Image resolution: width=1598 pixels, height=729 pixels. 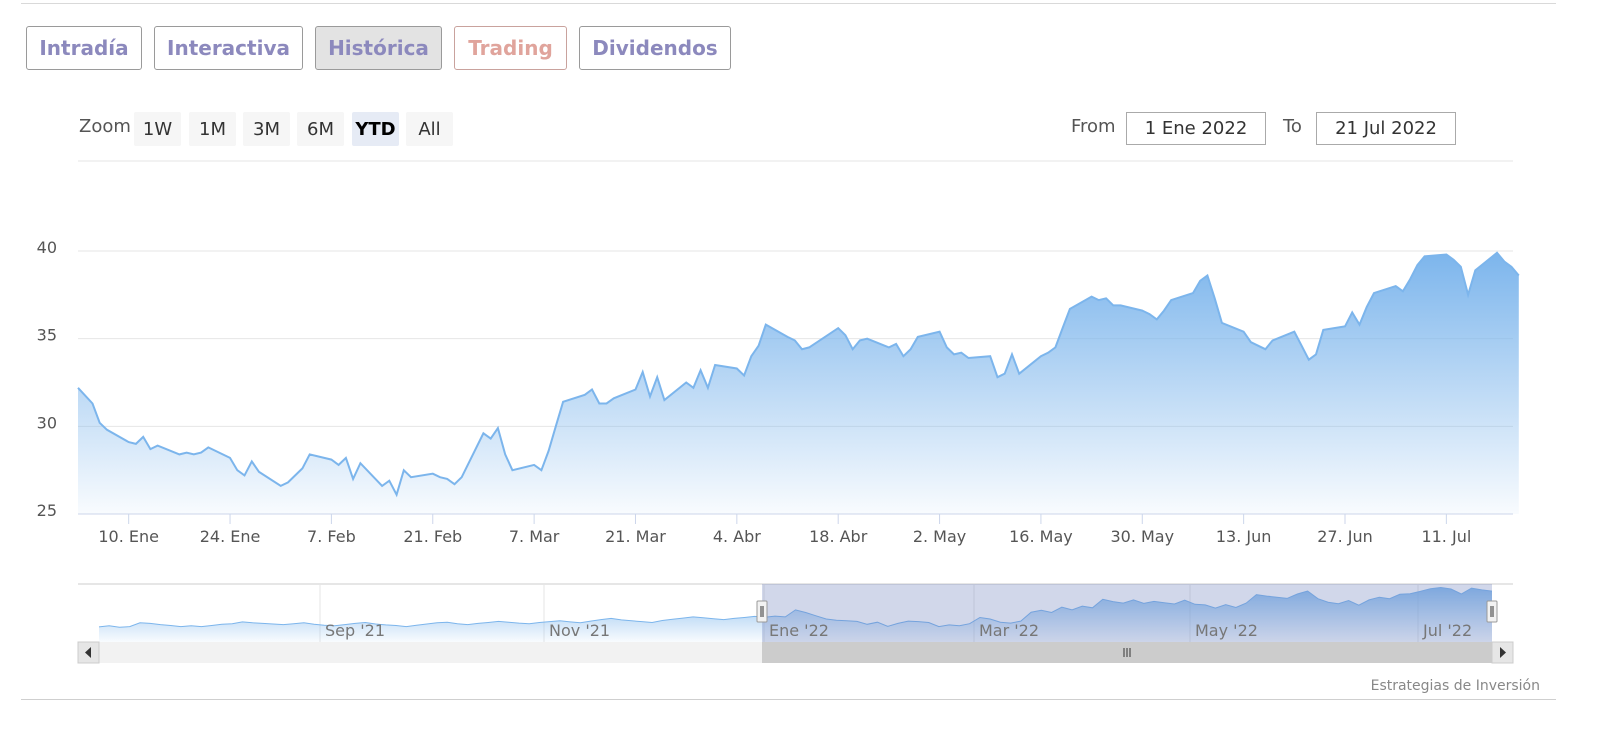 What do you see at coordinates (432, 536) in the screenshot?
I see `x-tick-label: 21. Feb` at bounding box center [432, 536].